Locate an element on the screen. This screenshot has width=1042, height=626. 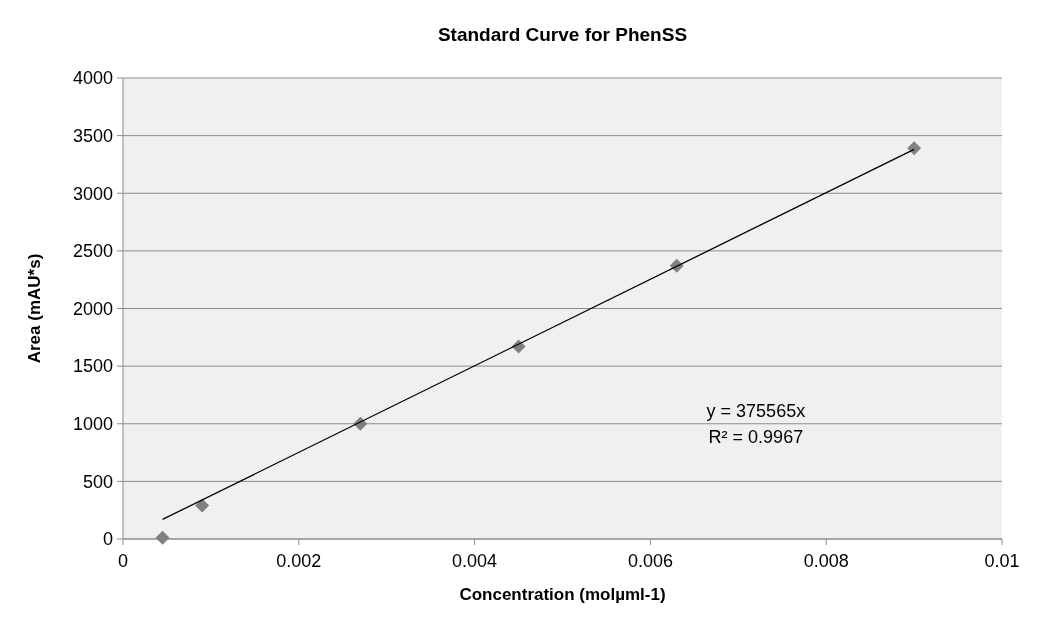
x-tick-label: 0.002 is located at coordinates (299, 561).